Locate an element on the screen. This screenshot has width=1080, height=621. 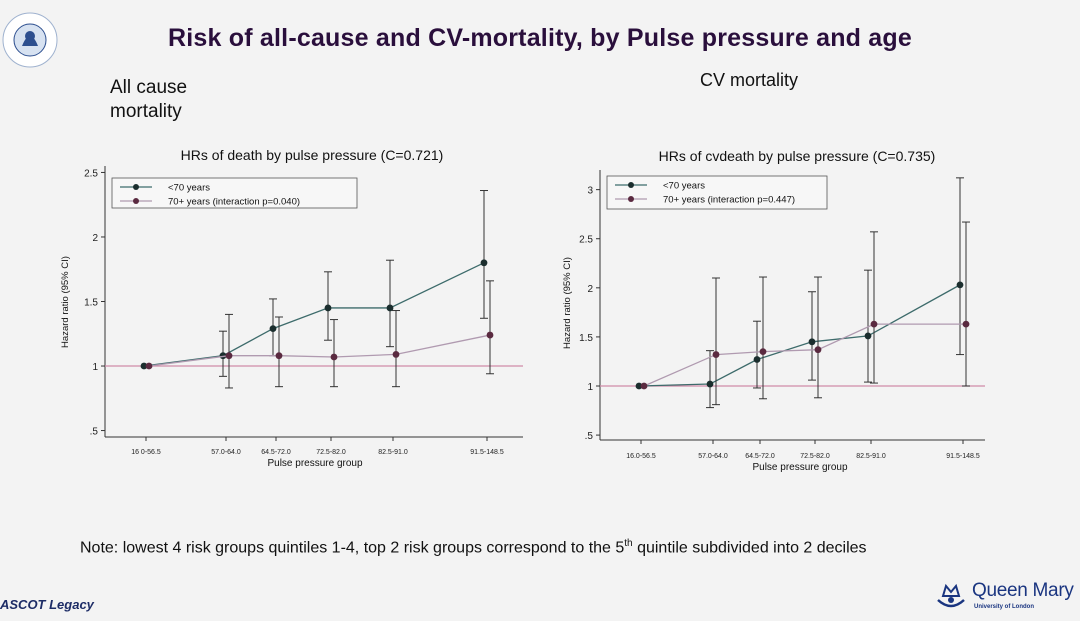
x-tick-label: 16 0-56.5 is located at coordinates (146, 452).